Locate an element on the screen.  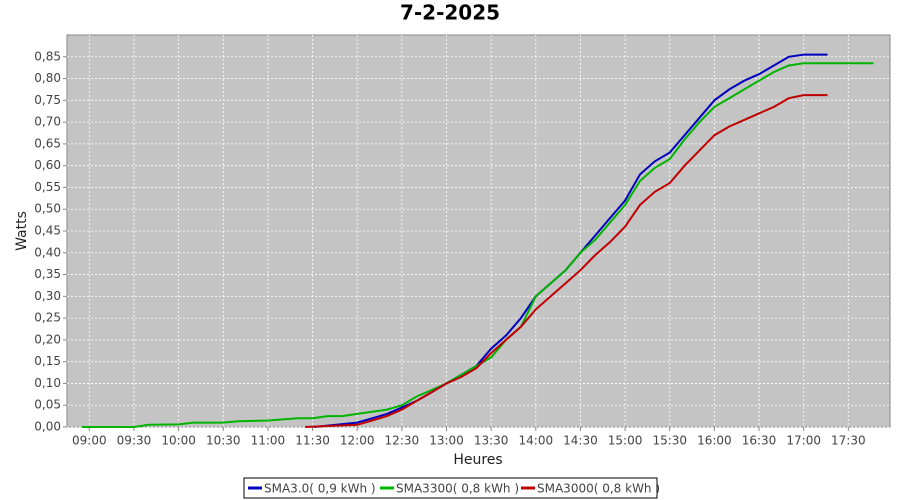
x-tick-label: 10:00 is located at coordinates (178, 441).